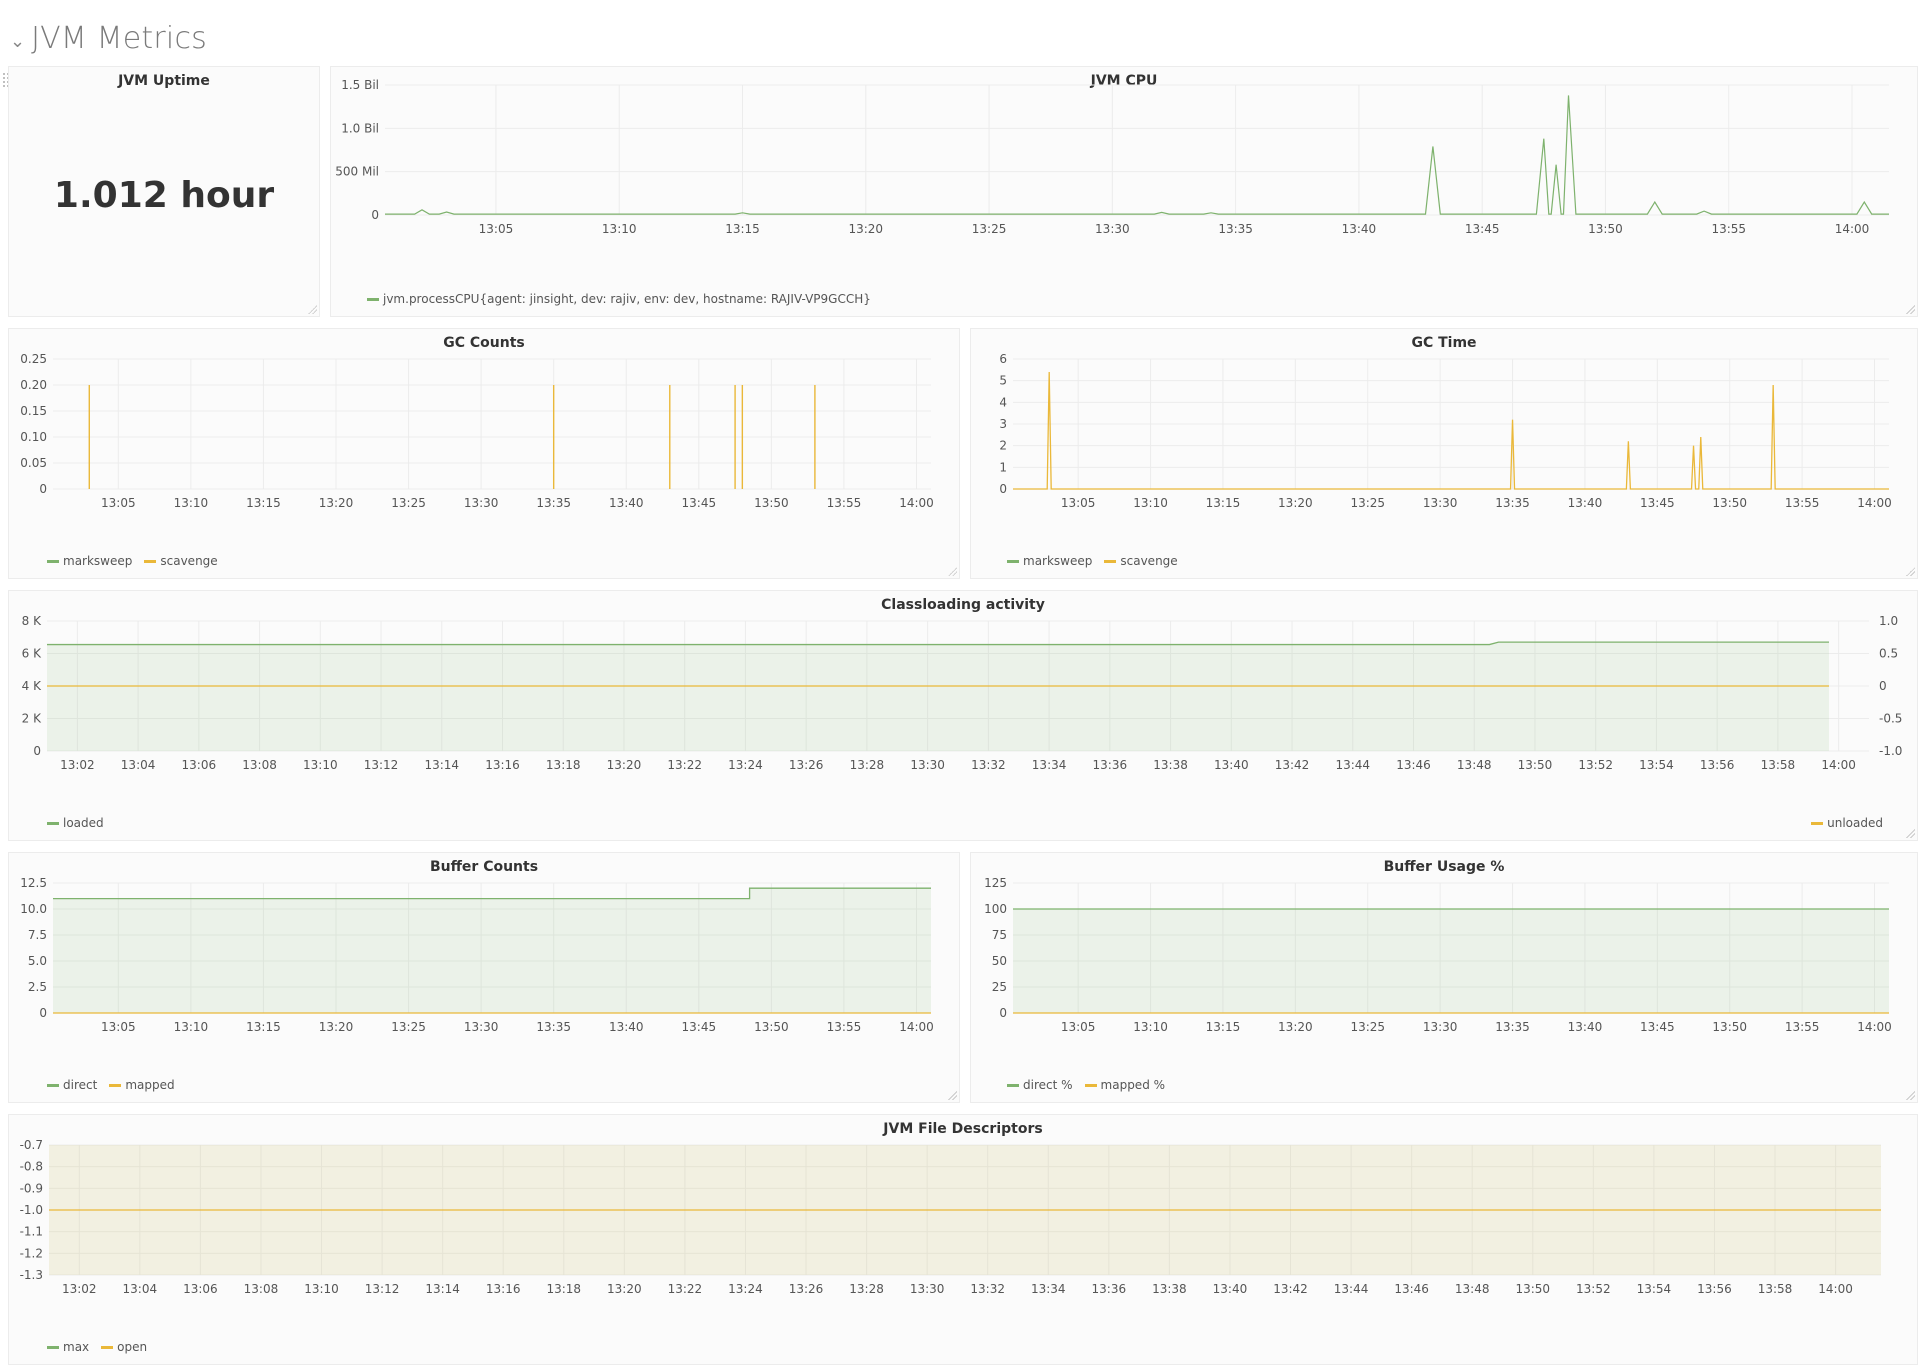 Image resolution: width=1920 pixels, height=1367 pixels. I want to click on legend-item: mapped %, so click(1124, 1085).